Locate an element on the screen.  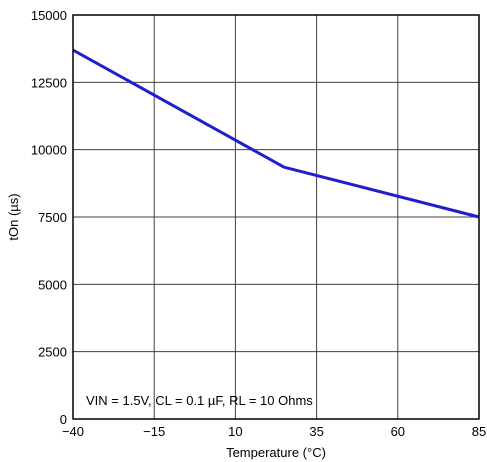
y-tick-label: 5000 is located at coordinates (52, 284).